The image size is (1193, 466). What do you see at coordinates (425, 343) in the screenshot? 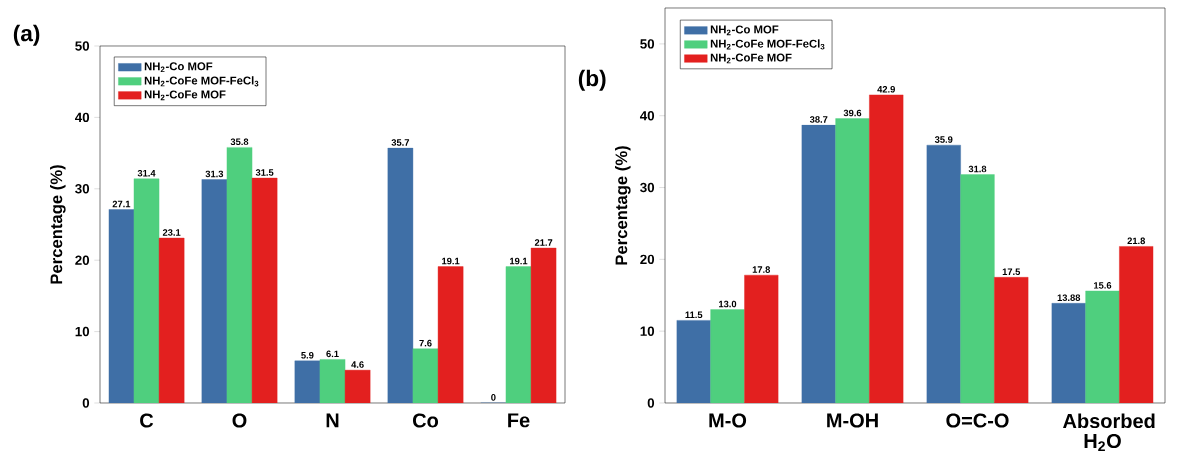
I see `data-label: 7.6` at bounding box center [425, 343].